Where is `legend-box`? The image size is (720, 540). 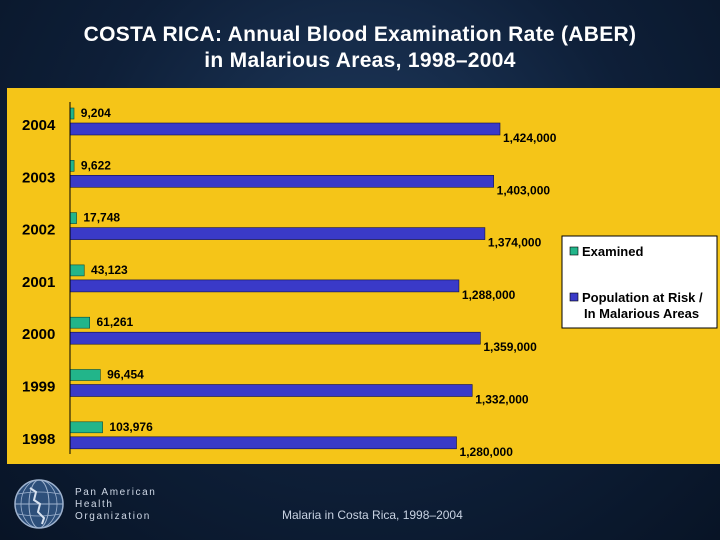 legend-box is located at coordinates (639, 282).